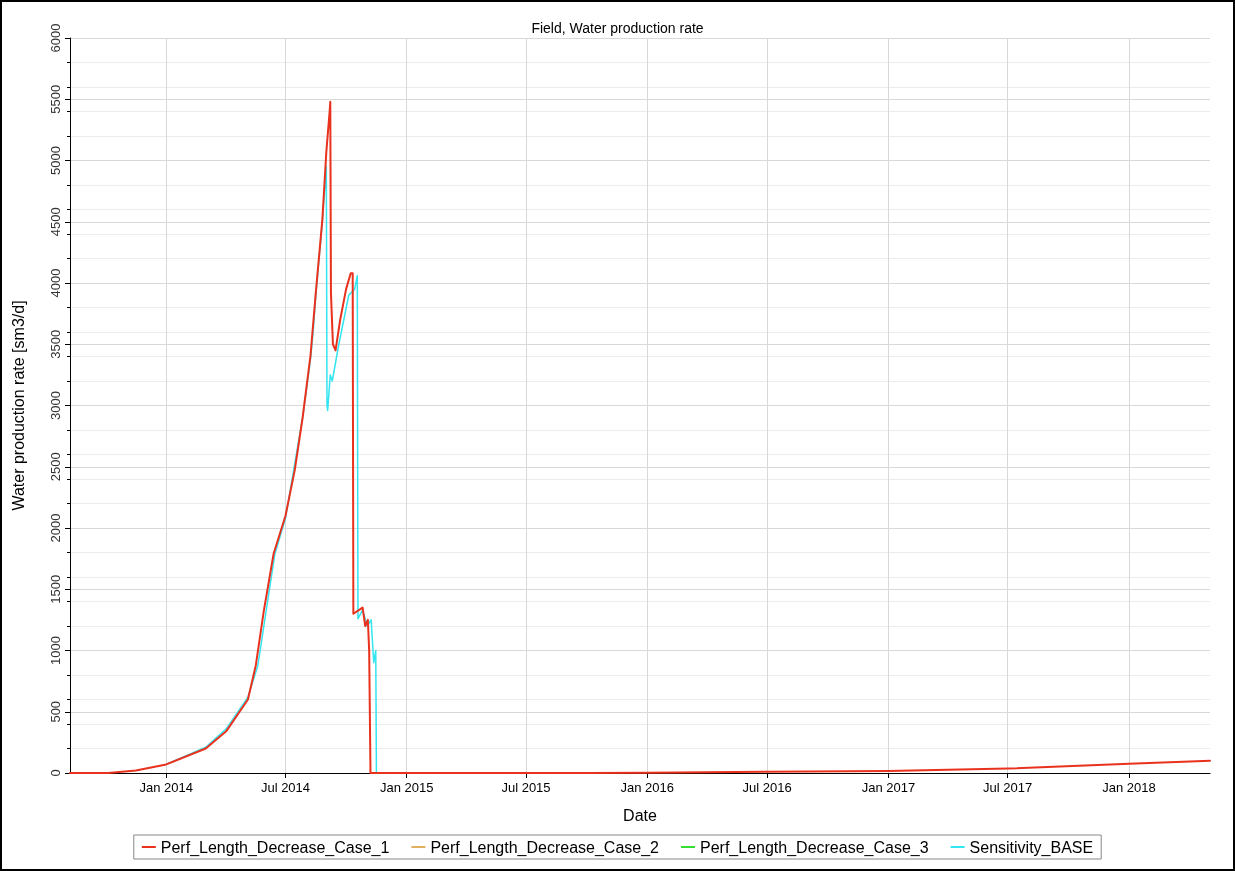 This screenshot has width=1235, height=871. What do you see at coordinates (55, 38) in the screenshot?
I see `y-tick-label: 6000` at bounding box center [55, 38].